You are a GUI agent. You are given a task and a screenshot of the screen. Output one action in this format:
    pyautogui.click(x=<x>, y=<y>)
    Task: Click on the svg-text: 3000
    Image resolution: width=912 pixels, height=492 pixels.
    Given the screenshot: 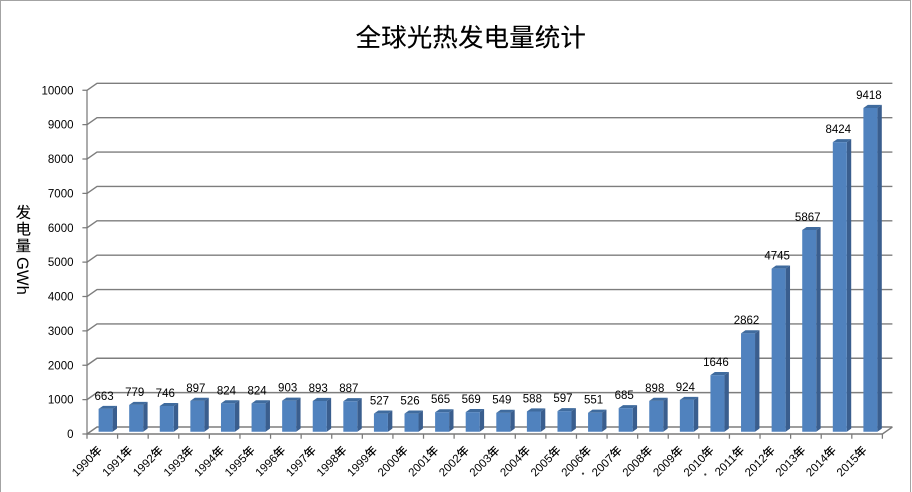 What is the action you would take?
    pyautogui.click(x=61, y=332)
    